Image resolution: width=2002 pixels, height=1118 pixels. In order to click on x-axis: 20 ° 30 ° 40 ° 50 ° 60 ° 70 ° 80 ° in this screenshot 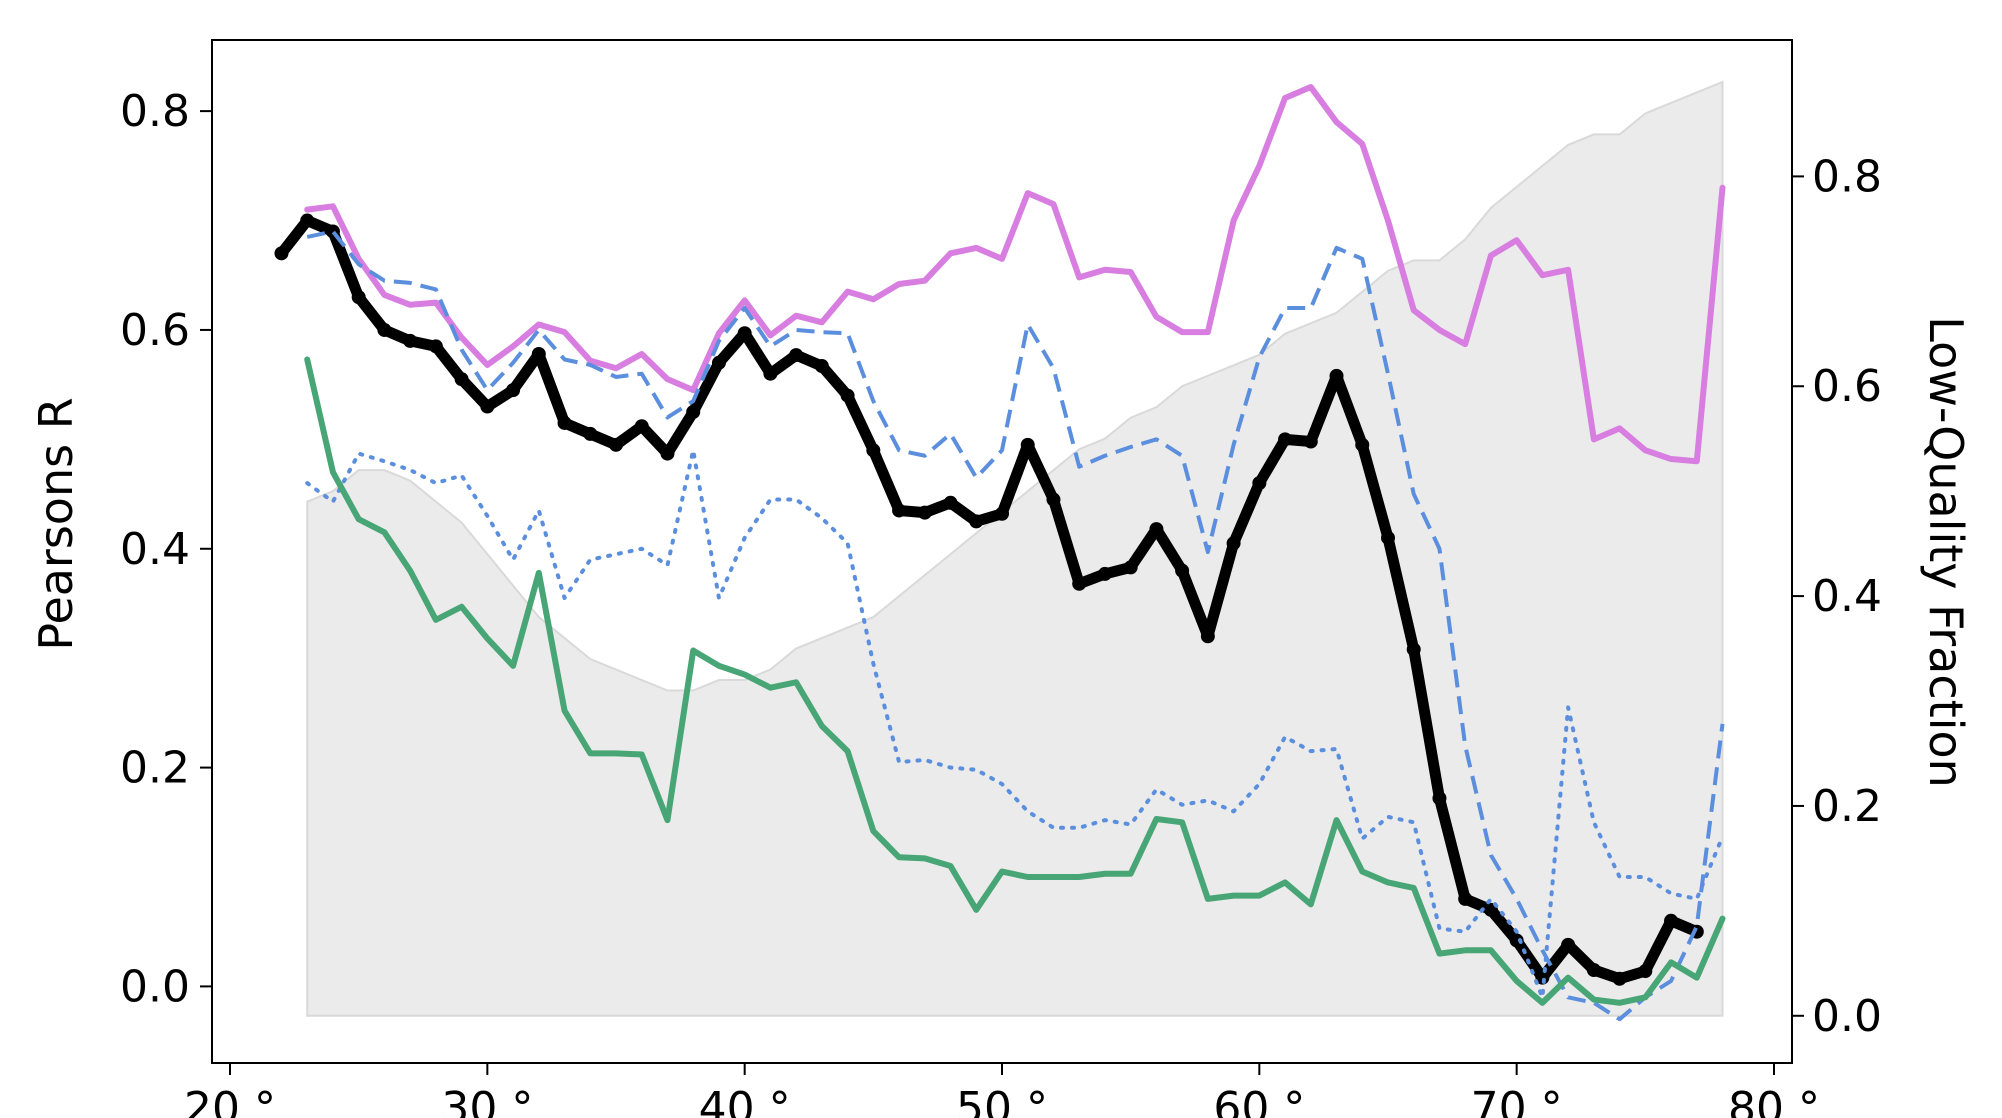, I will do `click(1002, 1090)`.